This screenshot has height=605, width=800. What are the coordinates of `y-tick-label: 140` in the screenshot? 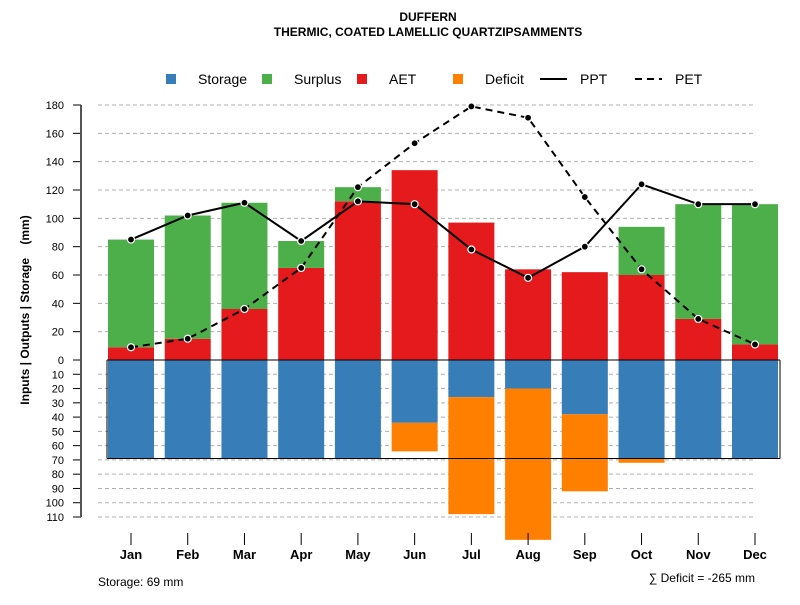 It's located at (55, 163).